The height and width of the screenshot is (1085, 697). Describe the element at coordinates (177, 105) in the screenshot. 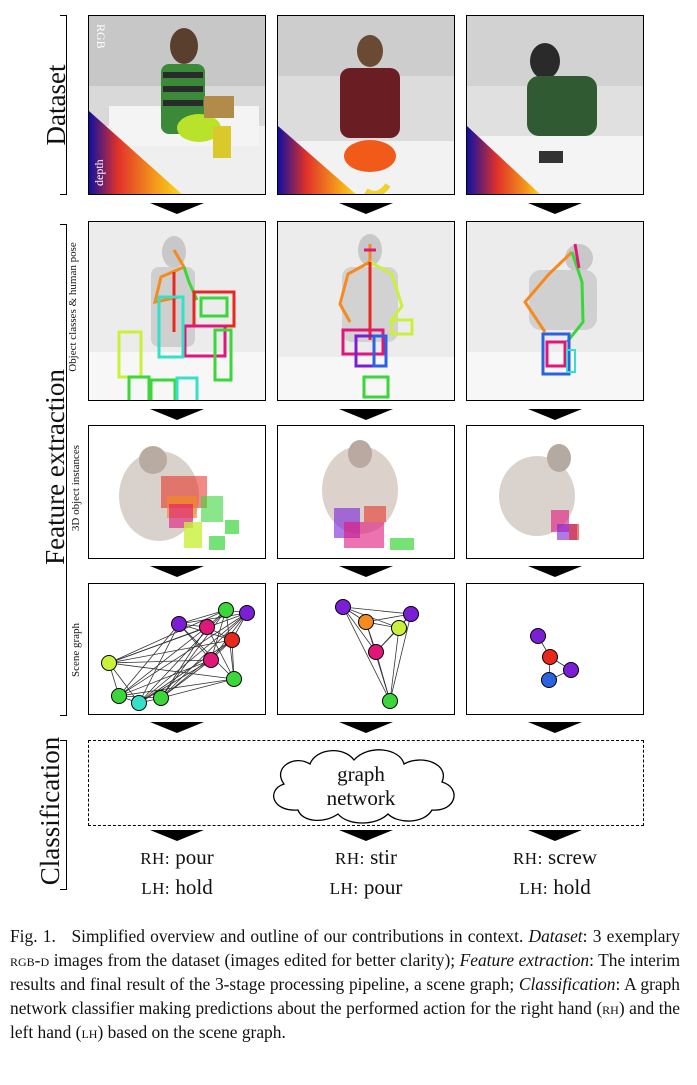

I see `dataset-image-1: RGB depth` at that location.